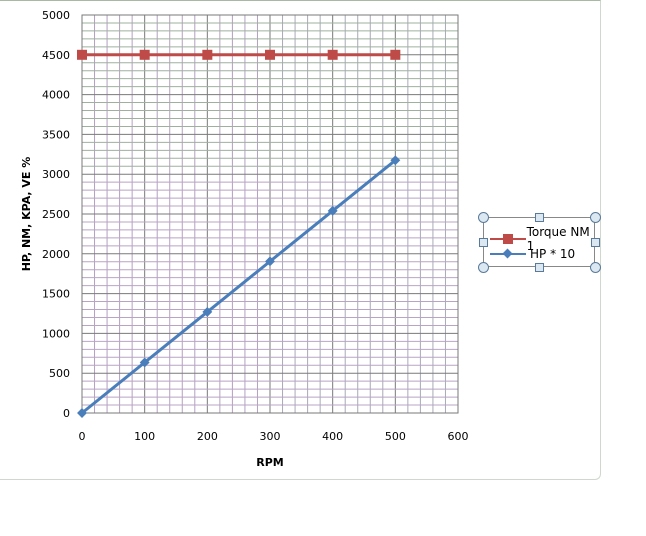  I want to click on y-tick-label: 500, so click(59, 373).